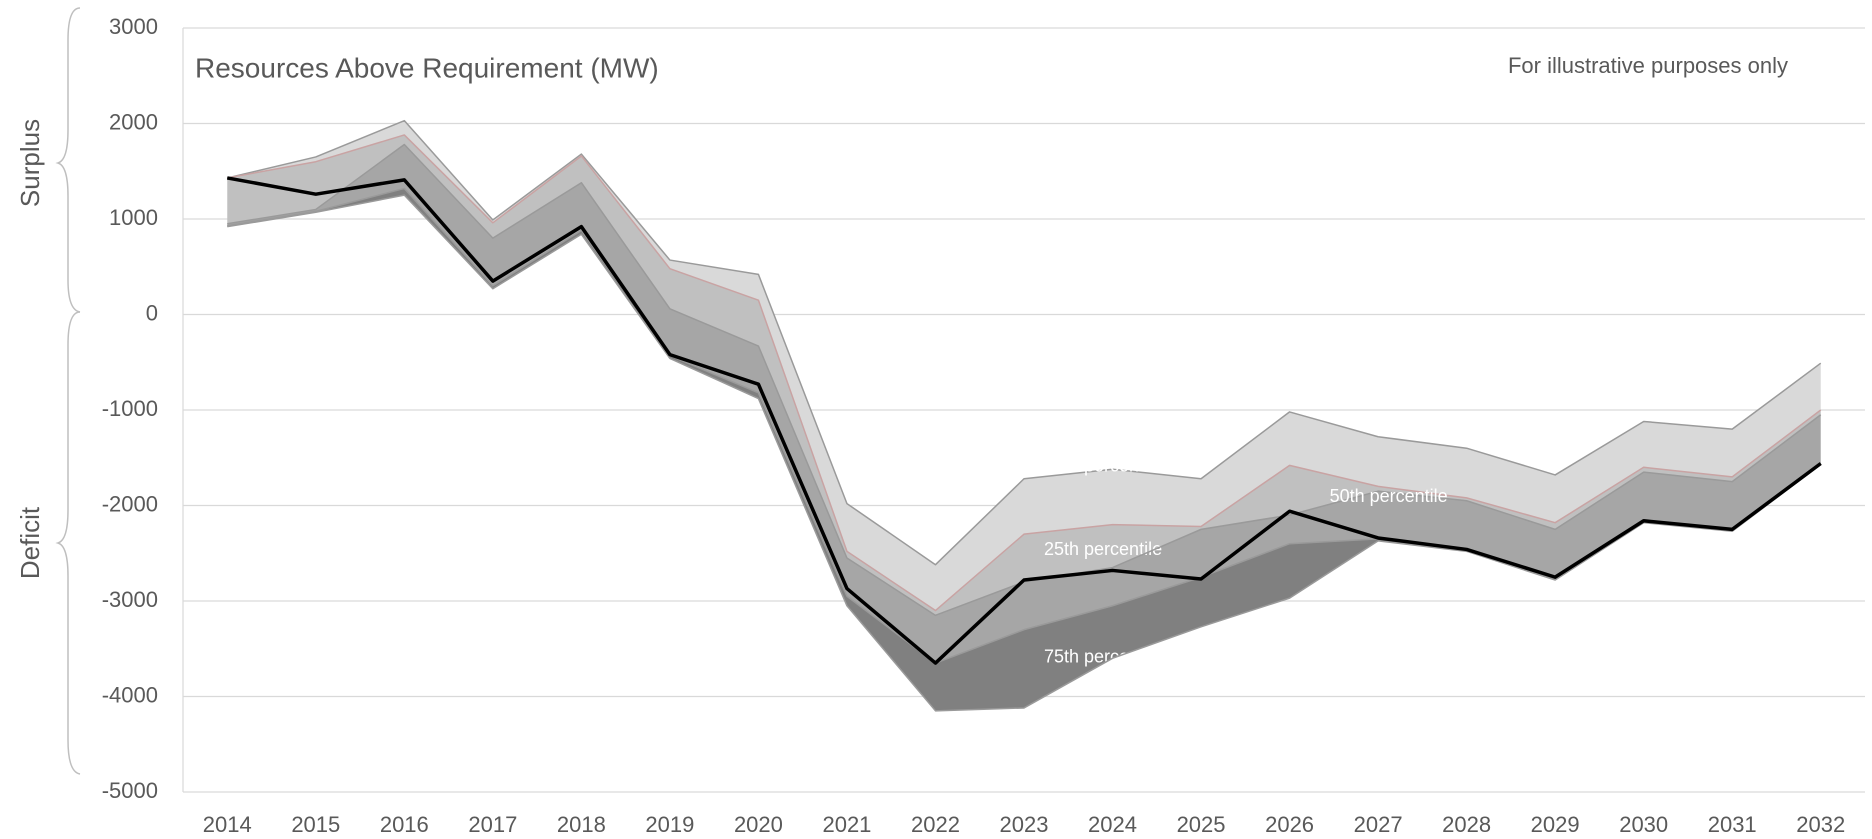 The image size is (1872, 839). Describe the element at coordinates (68, 543) in the screenshot. I see `deficit-brace` at that location.